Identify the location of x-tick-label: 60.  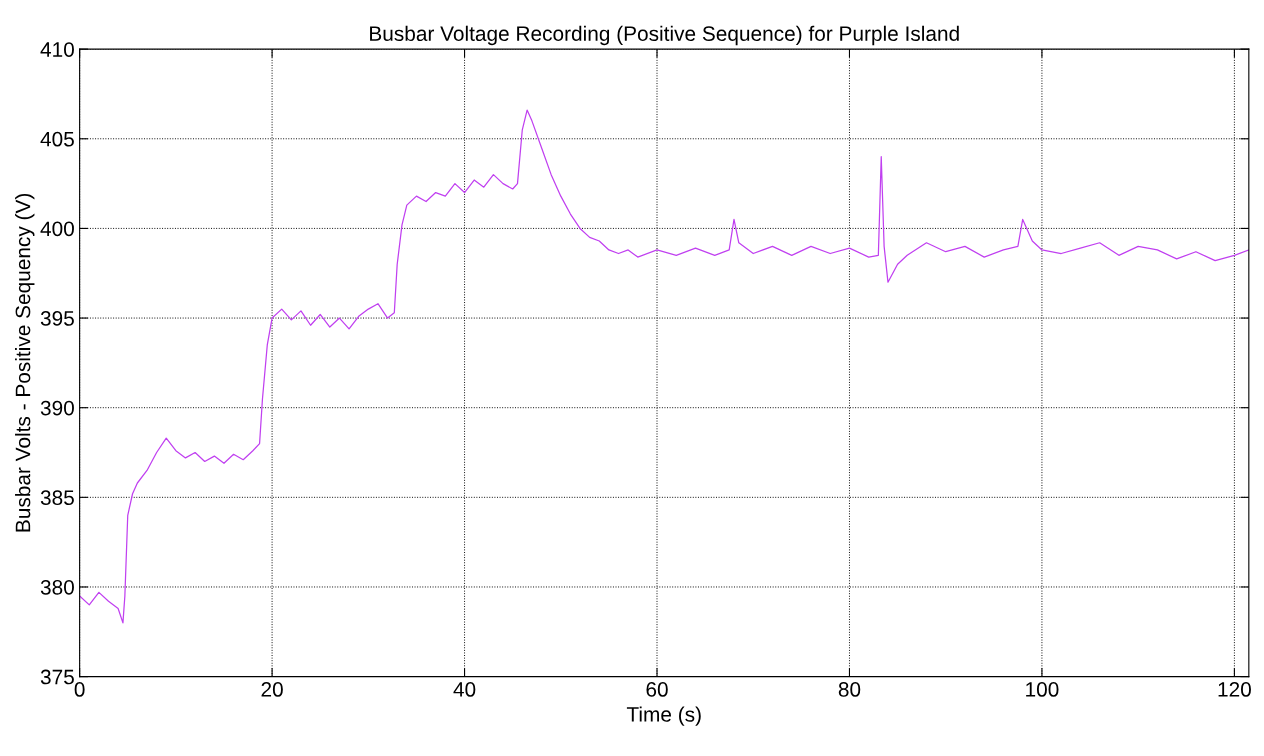
(657, 689).